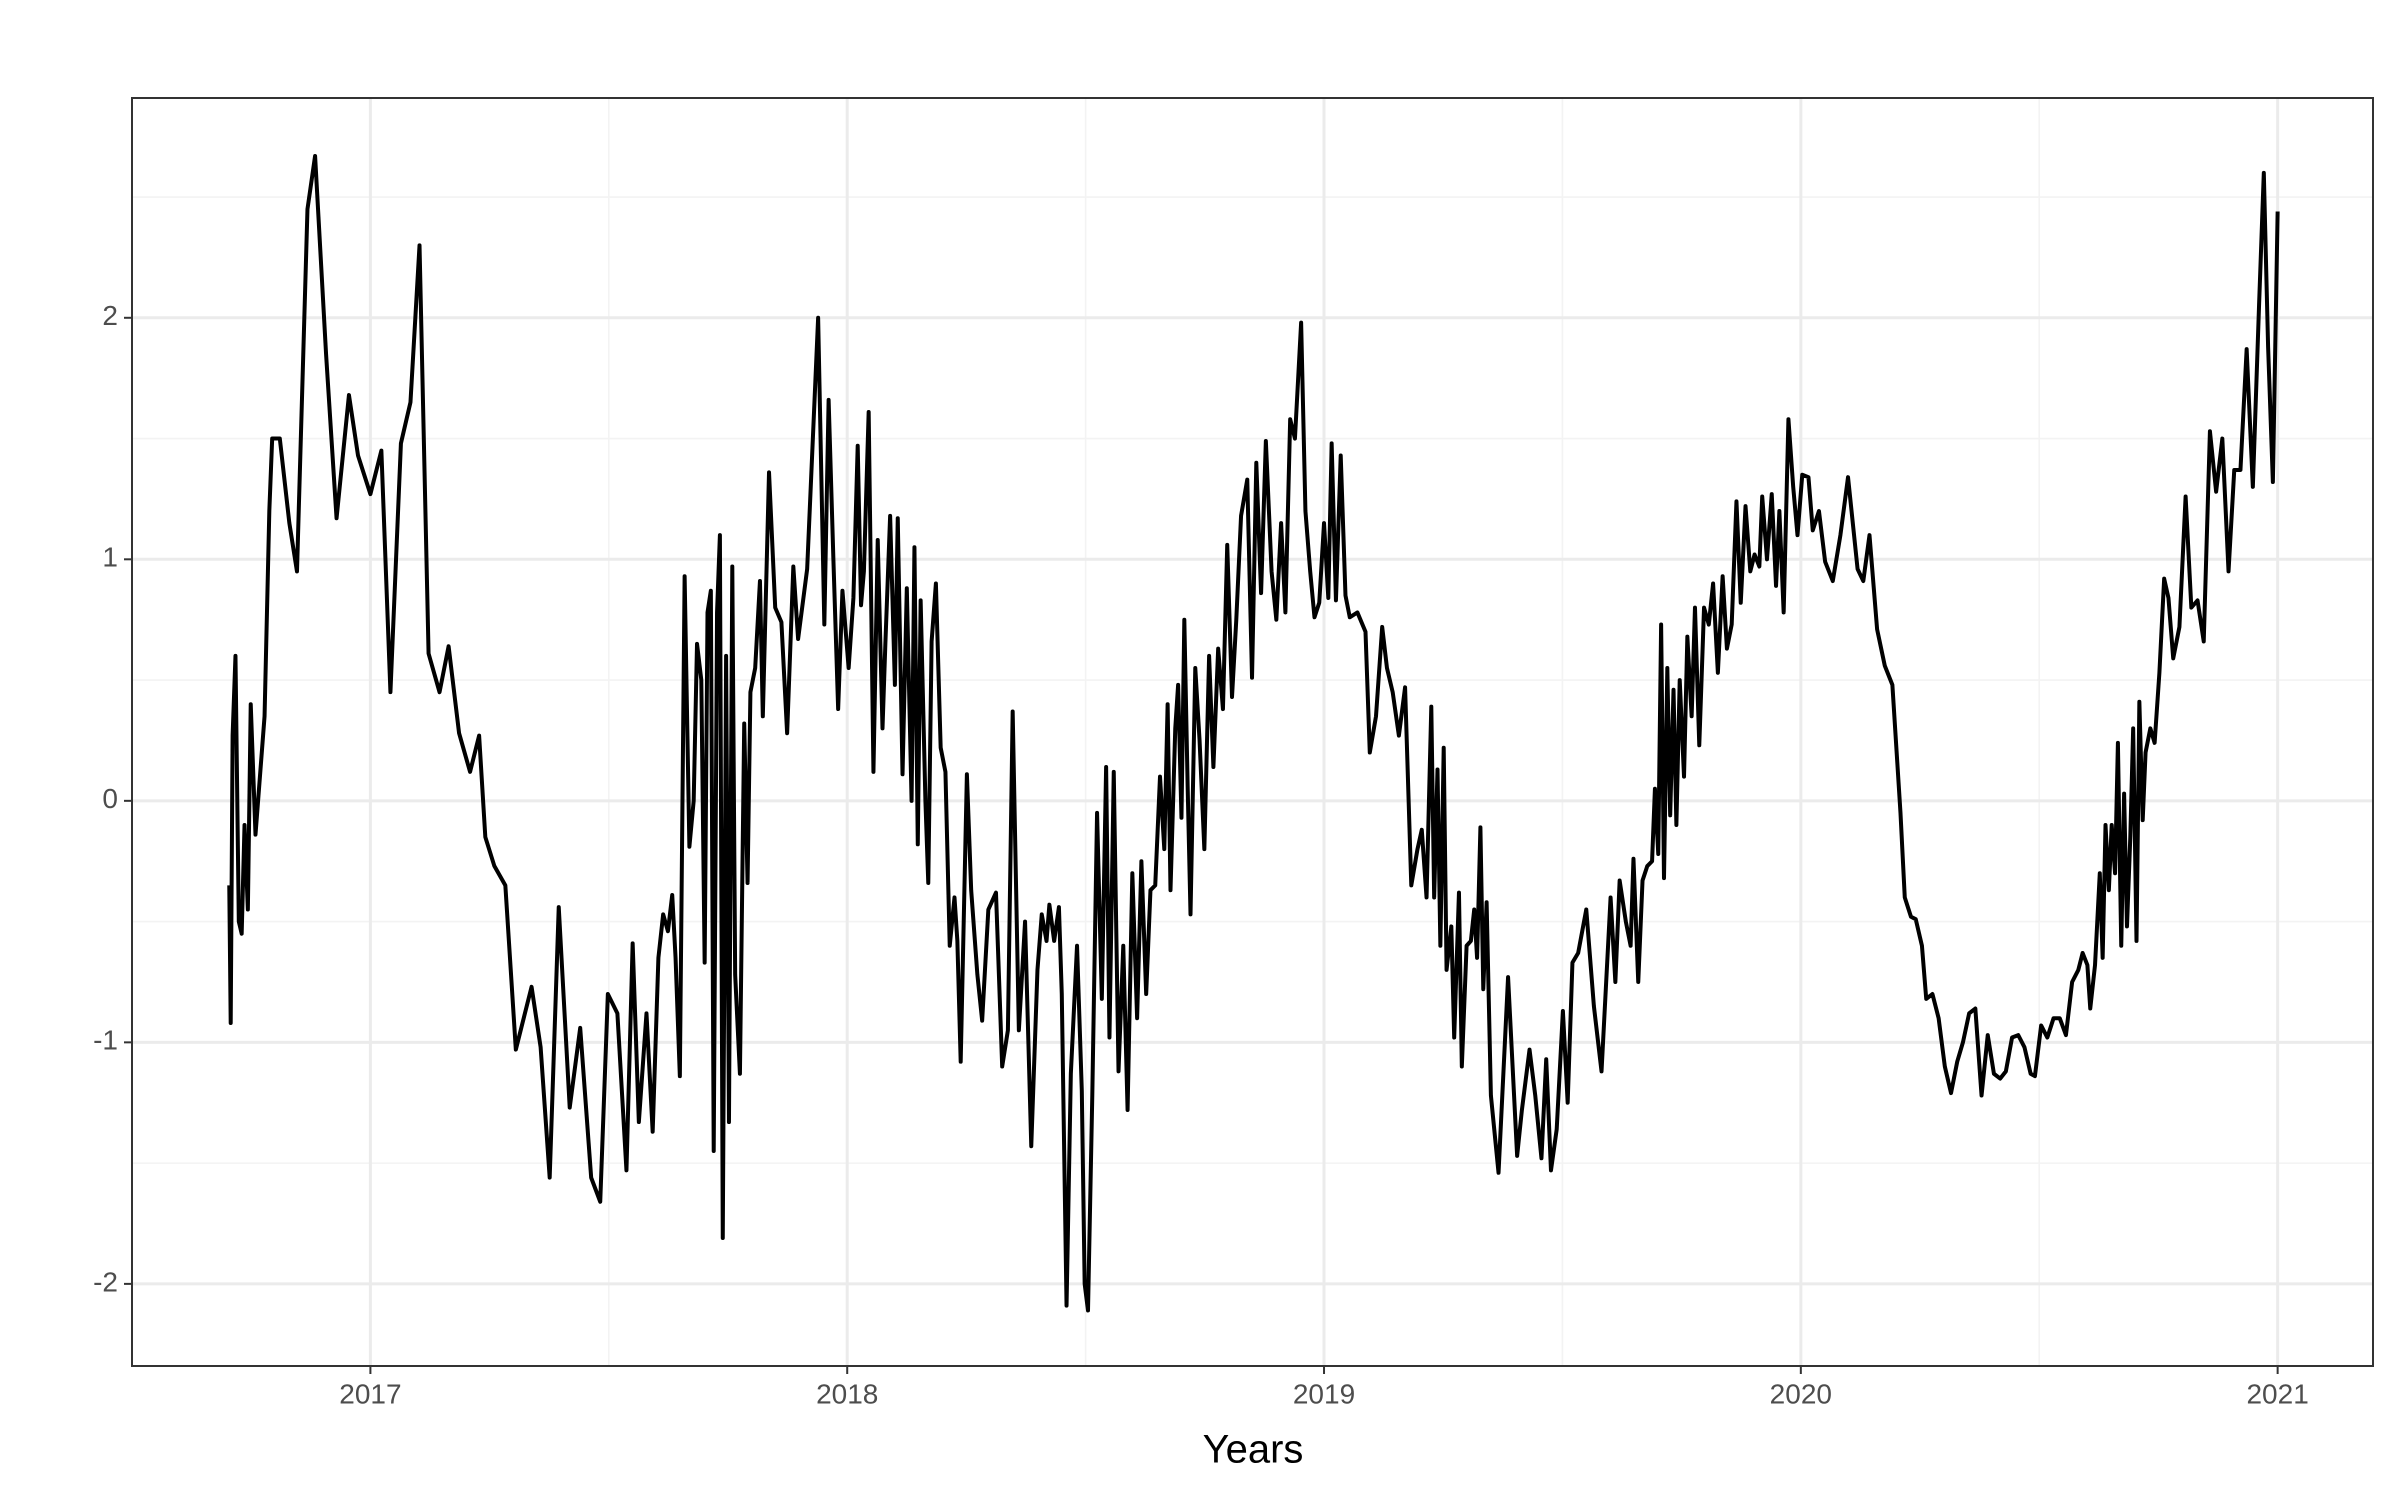 This screenshot has height=1500, width=2400. I want to click on x-tick-label: 2019, so click(1324, 1393).